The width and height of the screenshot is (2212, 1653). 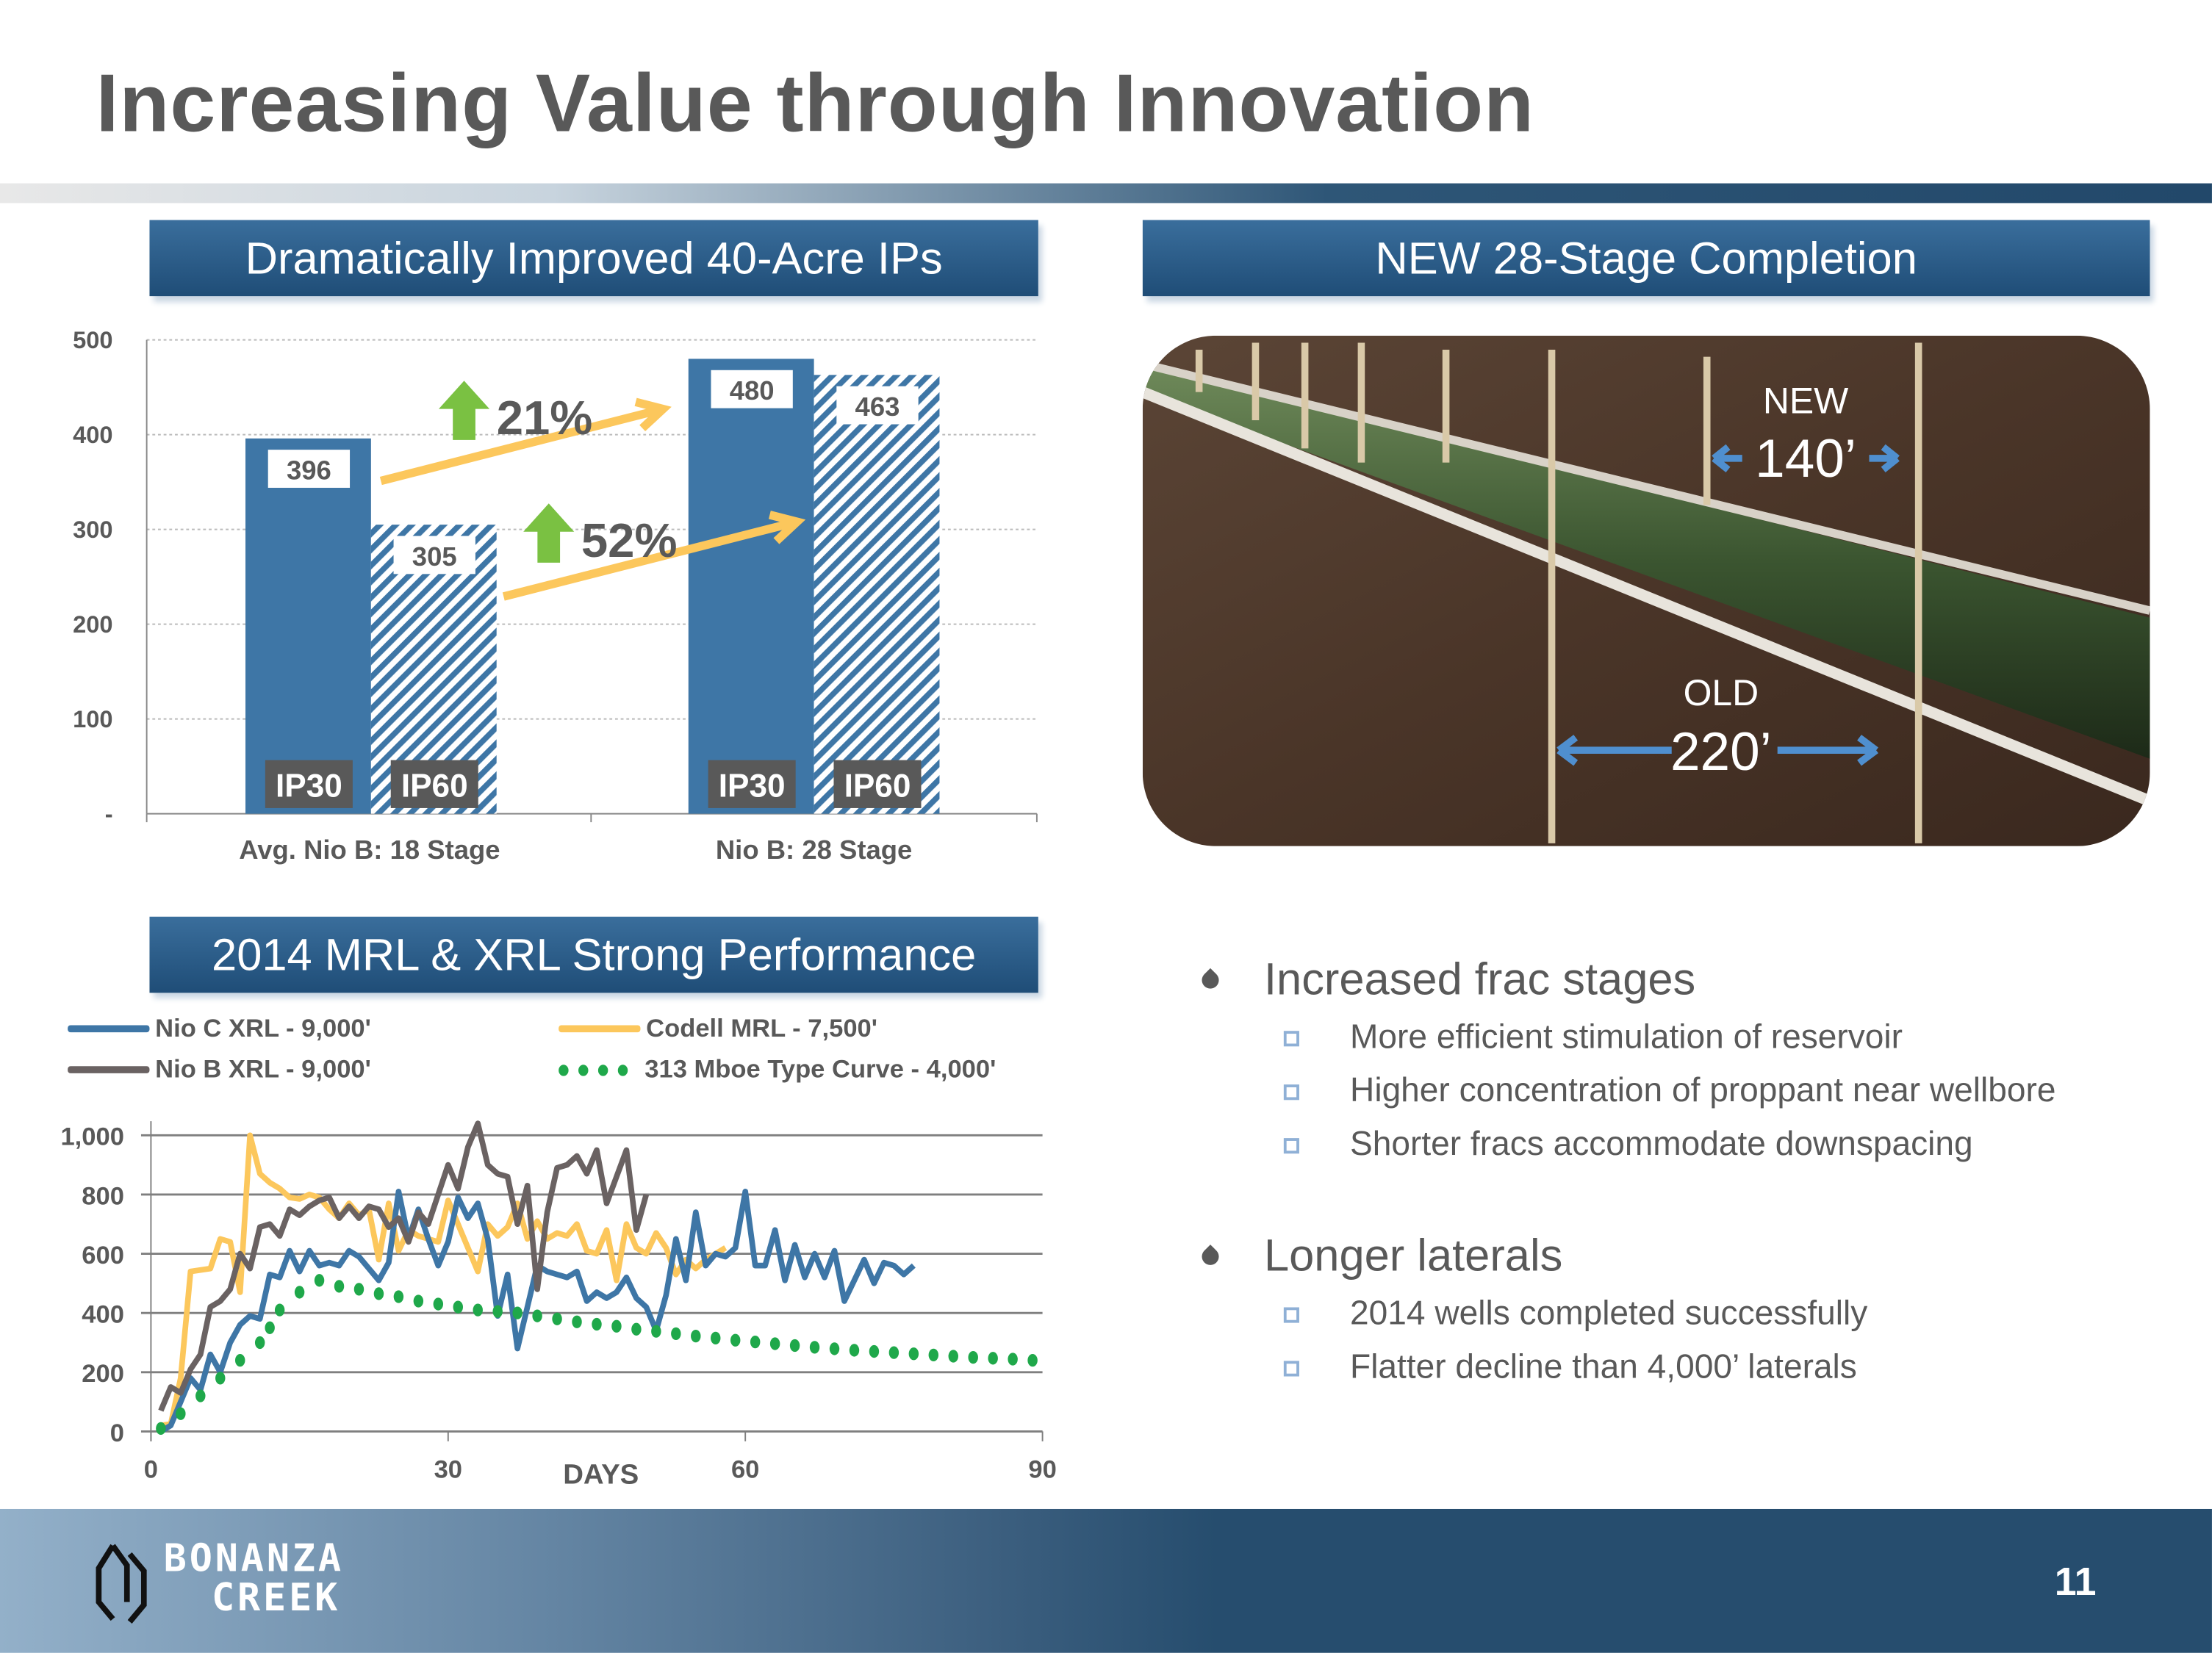 I want to click on bullet-frac-stages: Increased frac stages, so click(x=1447, y=979).